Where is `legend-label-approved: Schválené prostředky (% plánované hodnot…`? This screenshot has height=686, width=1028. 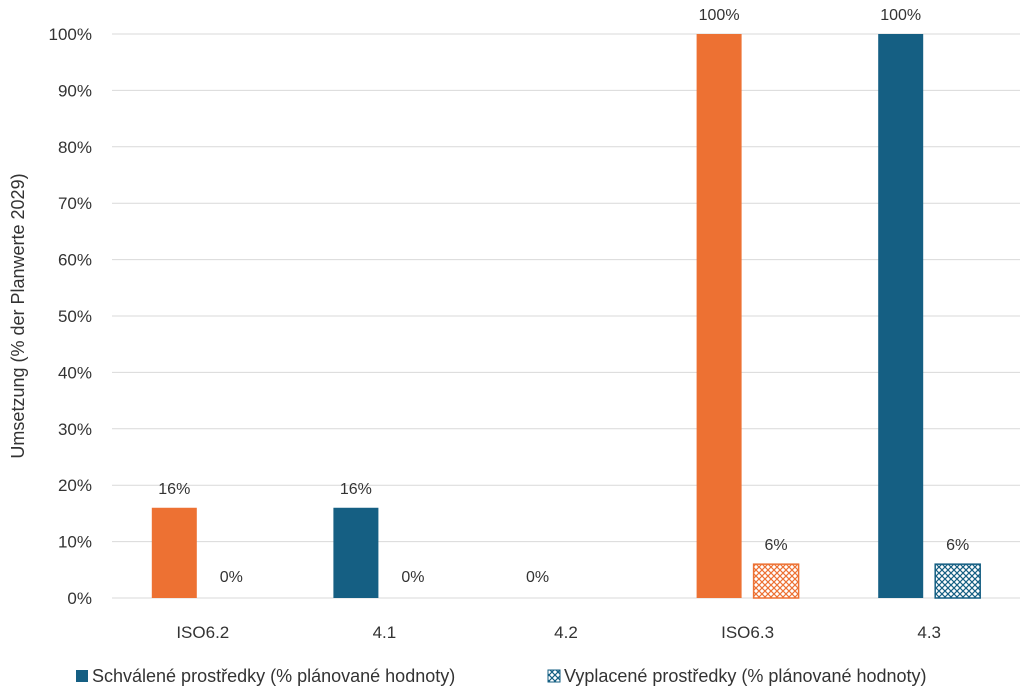 legend-label-approved: Schválené prostředky (% plánované hodnot… is located at coordinates (273, 676).